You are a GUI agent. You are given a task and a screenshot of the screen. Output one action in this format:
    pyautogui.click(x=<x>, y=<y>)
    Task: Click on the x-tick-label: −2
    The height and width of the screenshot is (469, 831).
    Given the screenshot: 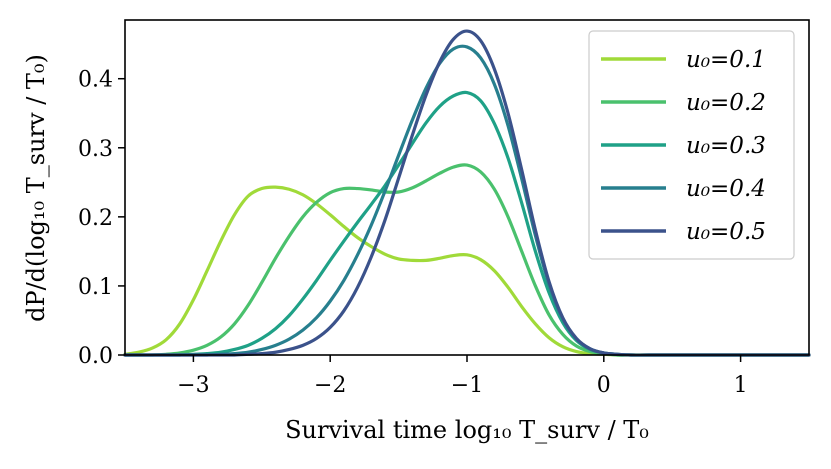 What is the action you would take?
    pyautogui.click(x=330, y=385)
    